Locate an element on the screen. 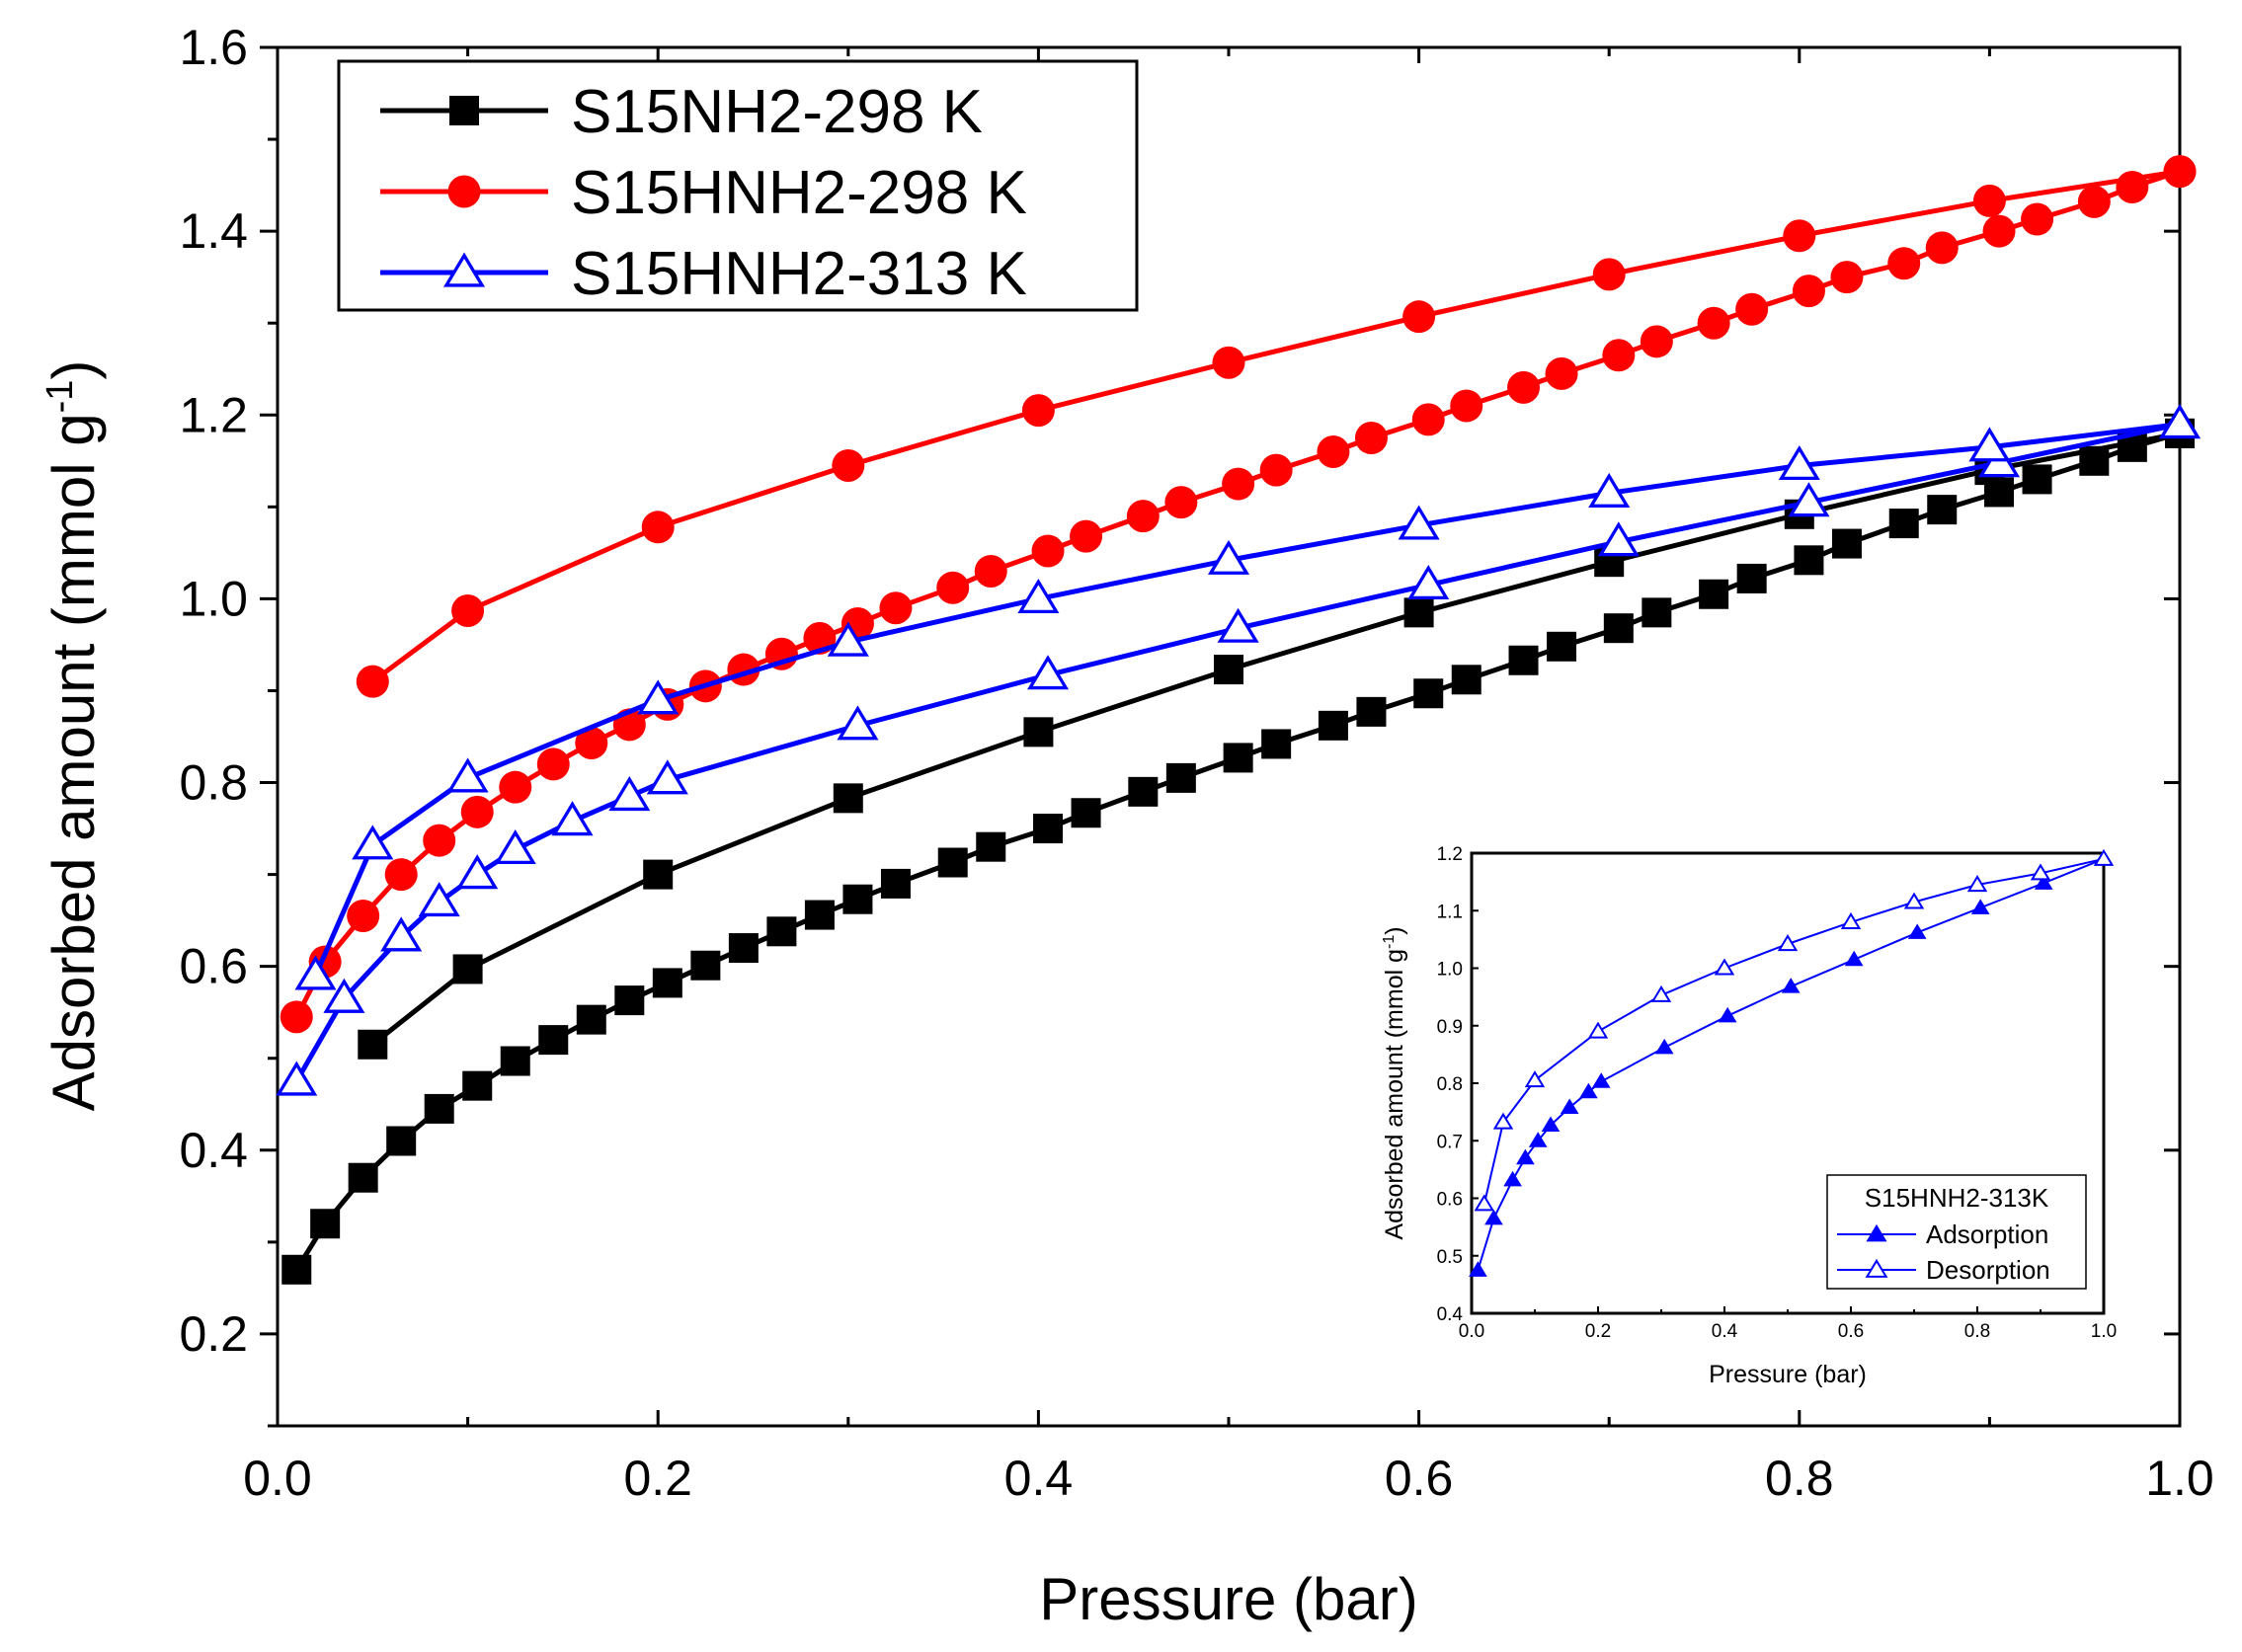  main-legend: S15NH2-298 K S15HNH2-298 K S15HNH2-313 K is located at coordinates (704, 193).